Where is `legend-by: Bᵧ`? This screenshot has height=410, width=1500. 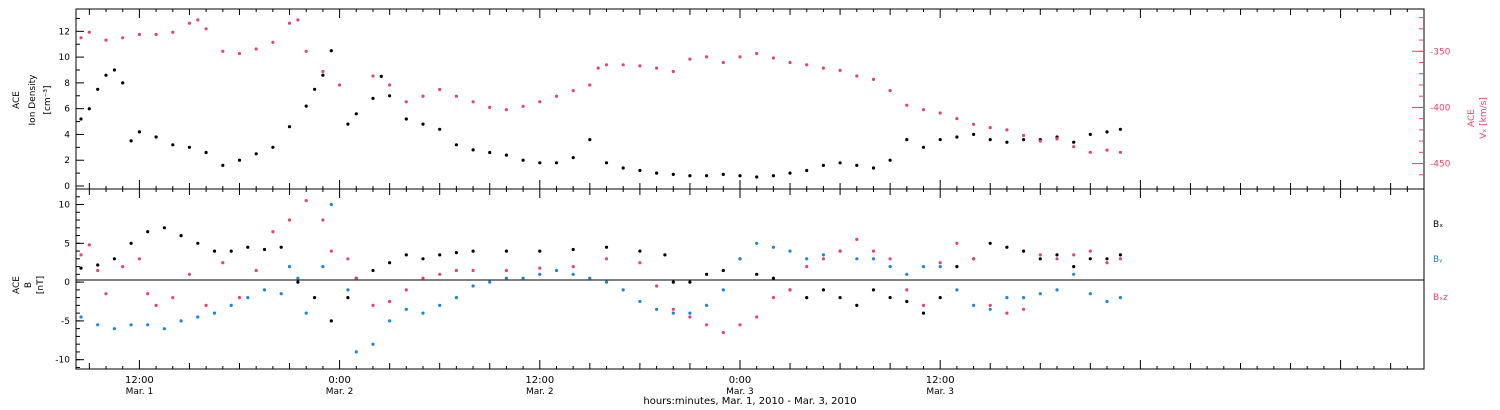
legend-by: Bᵧ is located at coordinates (1438, 260).